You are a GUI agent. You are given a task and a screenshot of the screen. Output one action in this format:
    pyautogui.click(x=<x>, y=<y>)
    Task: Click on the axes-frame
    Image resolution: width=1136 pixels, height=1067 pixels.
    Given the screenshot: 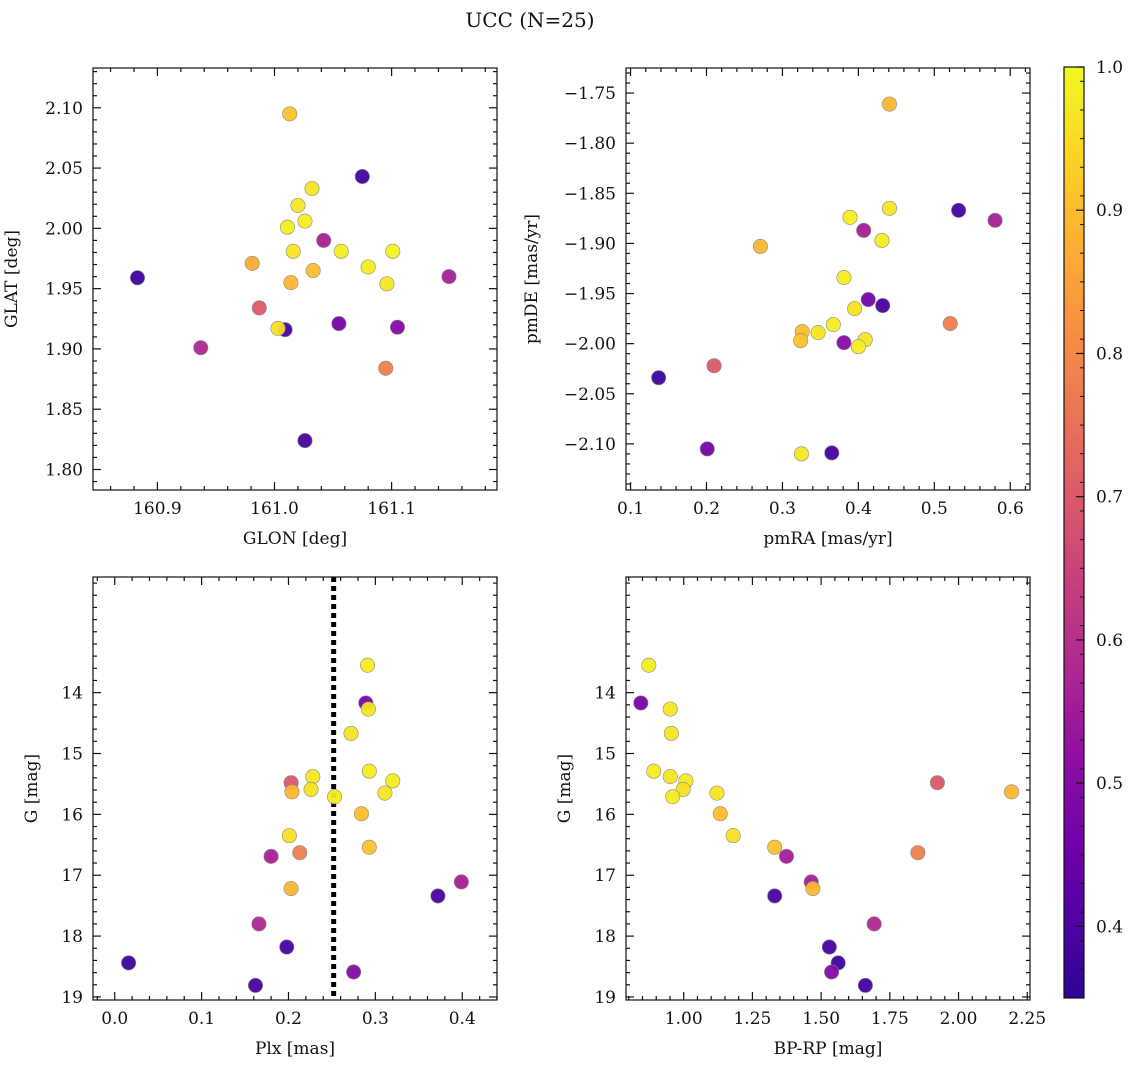 What is the action you would take?
    pyautogui.click(x=295, y=788)
    